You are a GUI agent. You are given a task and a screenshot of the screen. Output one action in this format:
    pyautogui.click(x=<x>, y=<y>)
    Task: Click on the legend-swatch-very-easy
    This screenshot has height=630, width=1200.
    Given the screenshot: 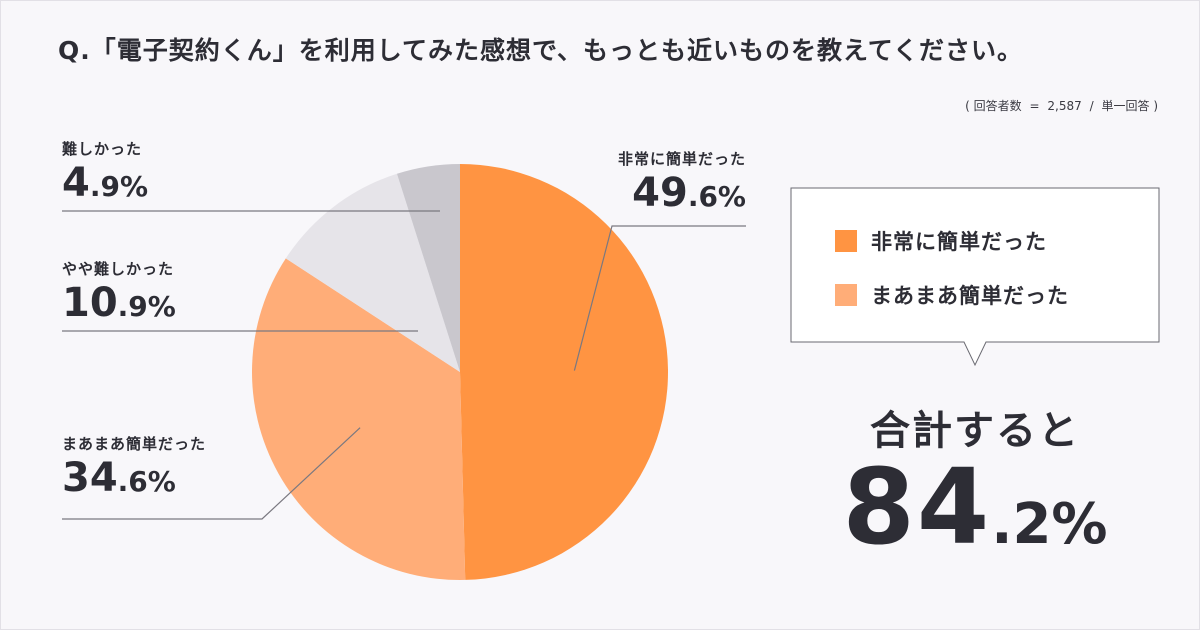 What is the action you would take?
    pyautogui.click(x=846, y=241)
    